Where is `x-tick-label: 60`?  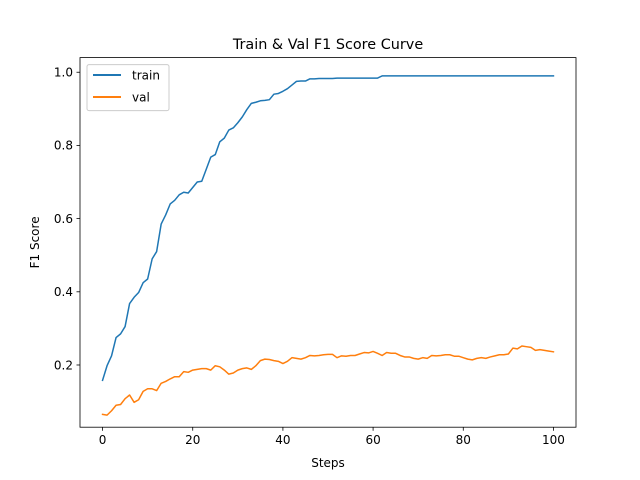
x-tick-label: 60 is located at coordinates (372, 440).